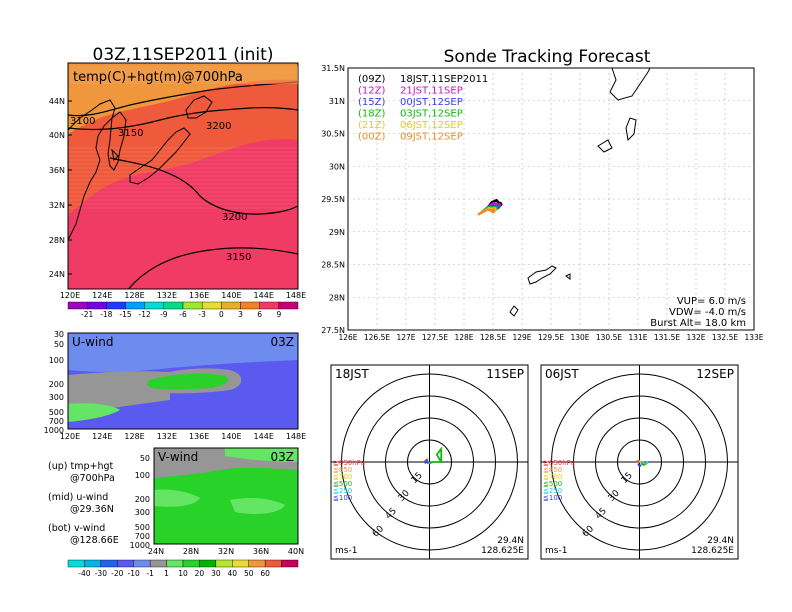 The width and height of the screenshot is (792, 612). I want to click on contour-label: 3100, so click(82, 121).